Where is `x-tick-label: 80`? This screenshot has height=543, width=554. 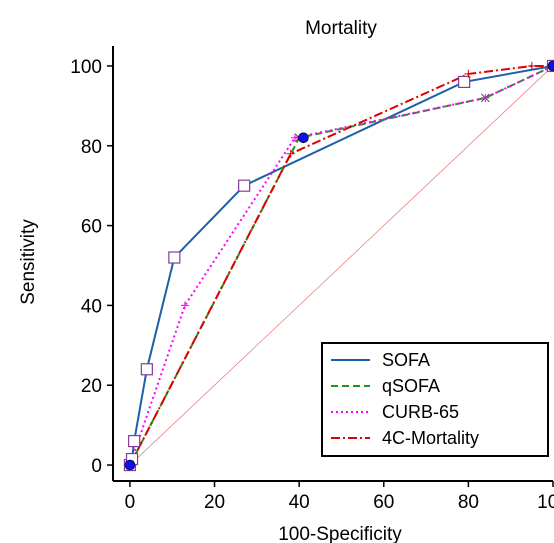 x-tick-label: 80 is located at coordinates (468, 502).